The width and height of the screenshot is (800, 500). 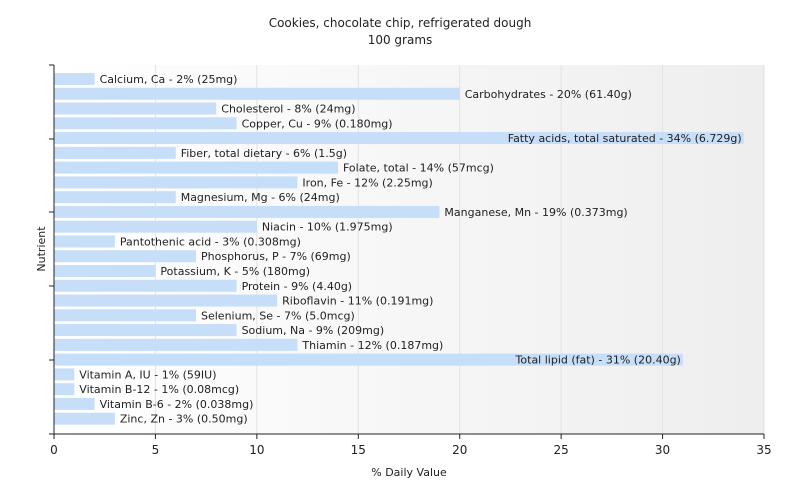 I want to click on bar-label: Selenium, Se - 7% (5.0mcg), so click(x=278, y=315).